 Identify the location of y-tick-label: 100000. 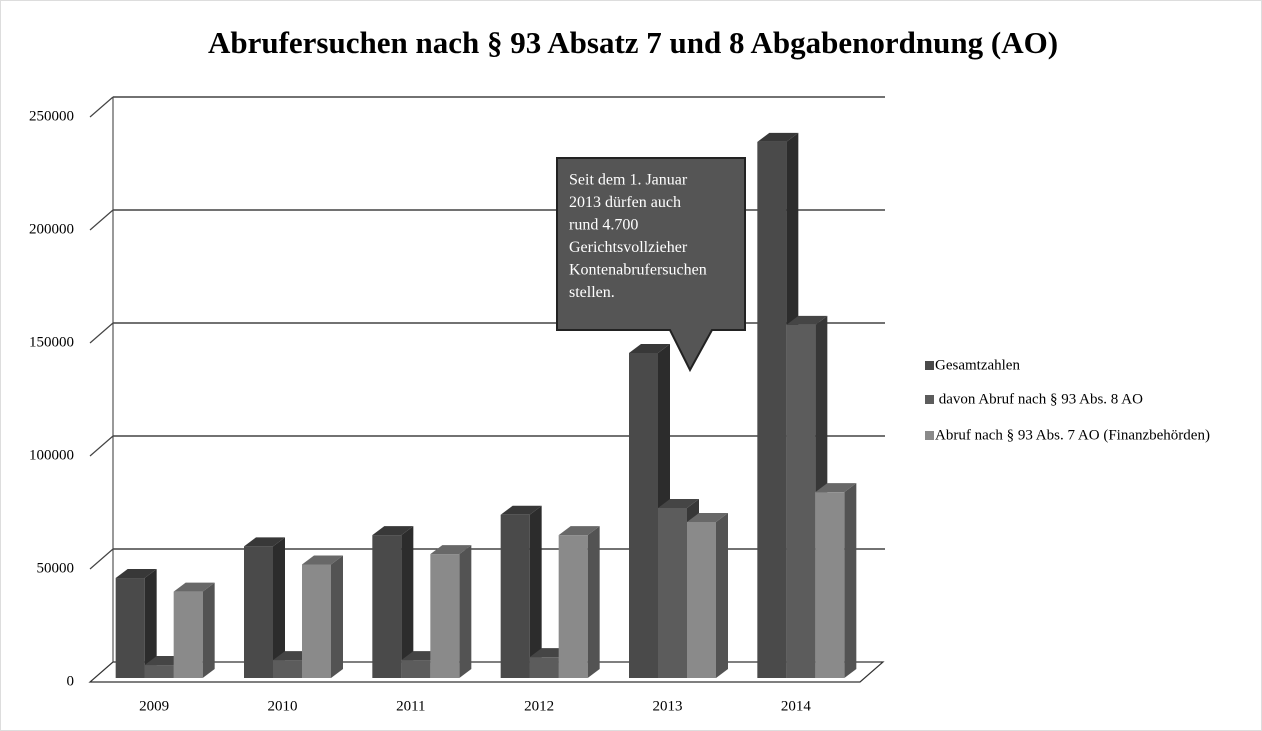
(51, 455).